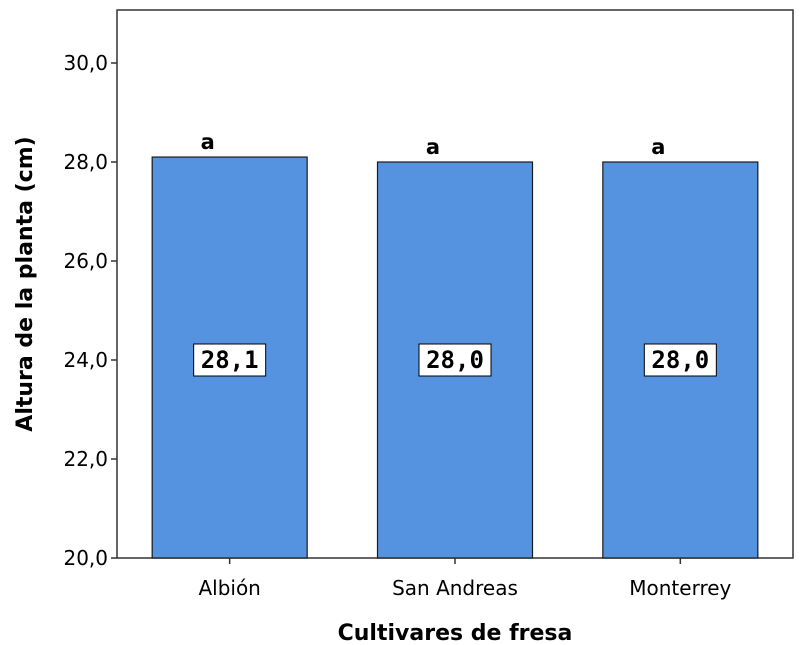 This screenshot has width=801, height=645. What do you see at coordinates (455, 633) in the screenshot?
I see `x-axis-title: Cultivares de fresa` at bounding box center [455, 633].